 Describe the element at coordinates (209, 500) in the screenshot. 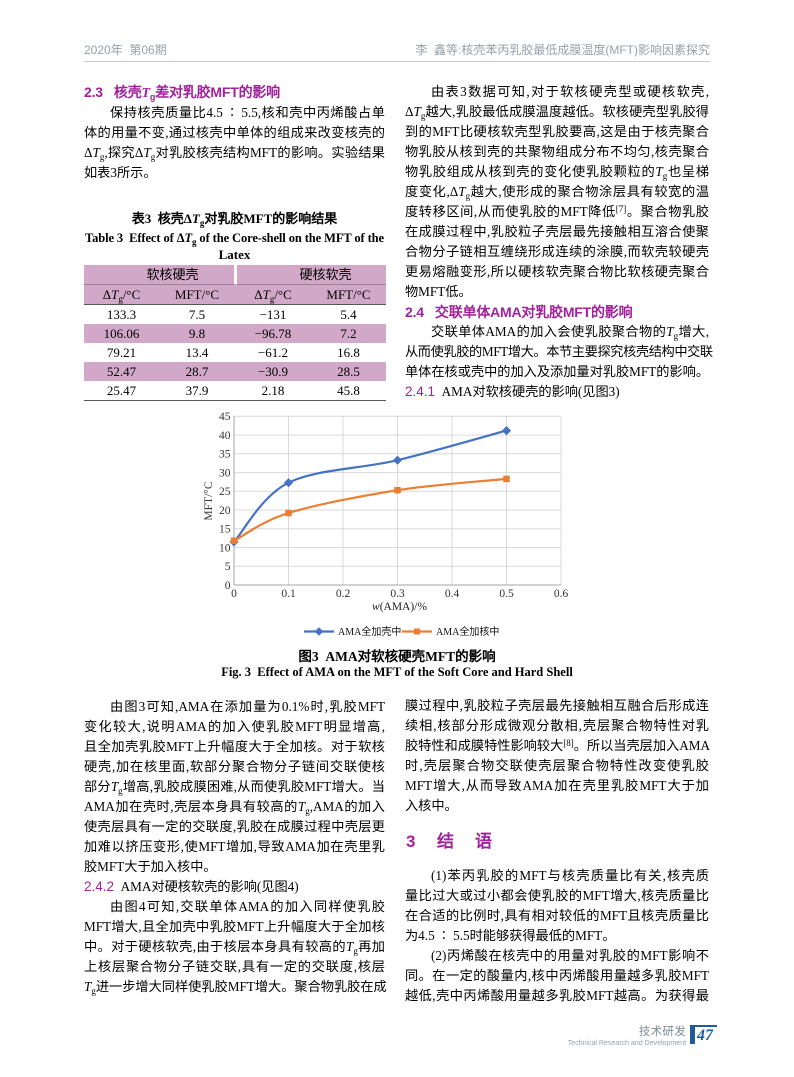

I see `svg-text: MFT/°C` at that location.